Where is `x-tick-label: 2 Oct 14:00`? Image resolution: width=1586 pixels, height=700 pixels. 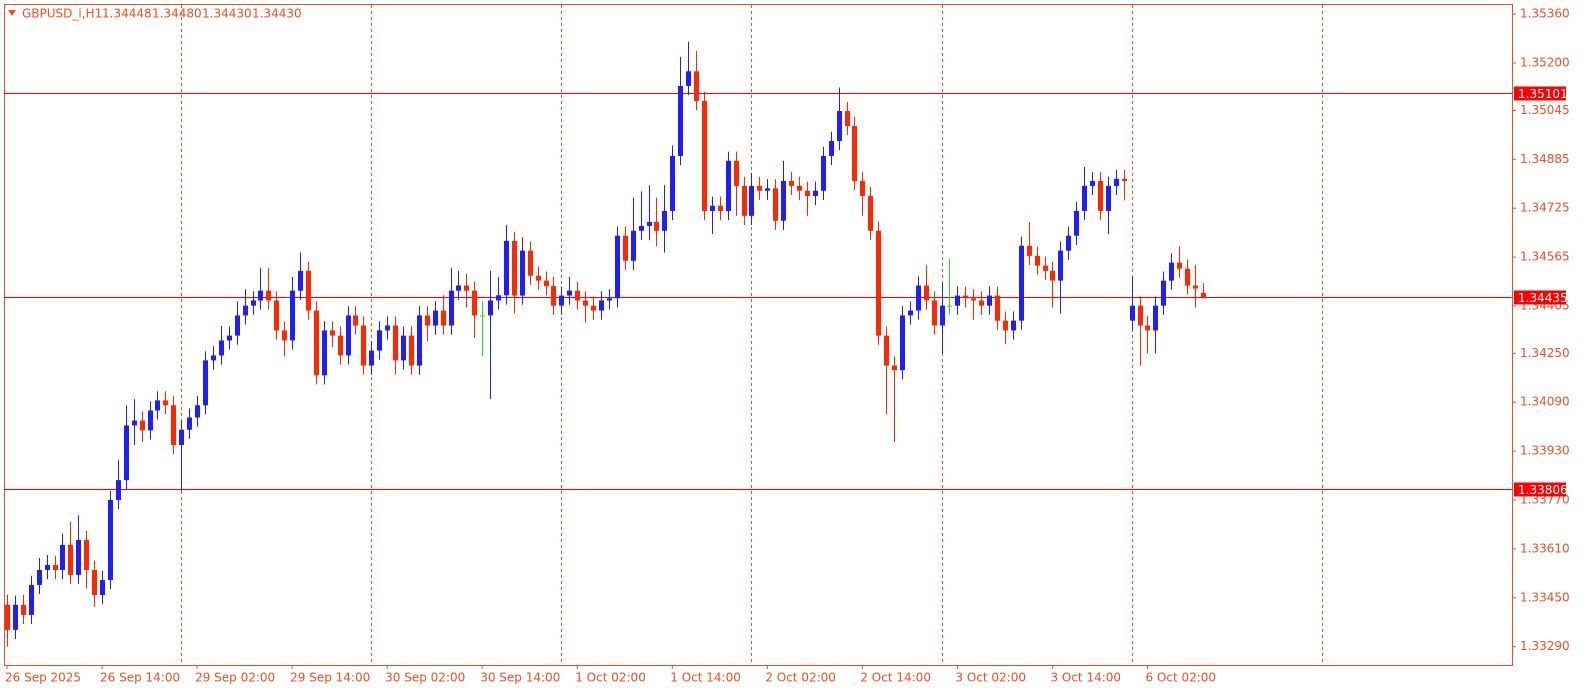 x-tick-label: 2 Oct 14:00 is located at coordinates (895, 678).